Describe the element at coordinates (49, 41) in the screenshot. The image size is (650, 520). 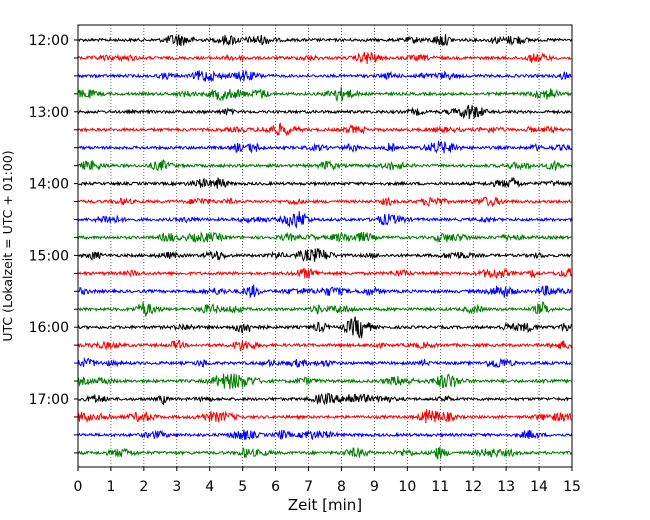
I see `y-tick-label: 12:00` at that location.